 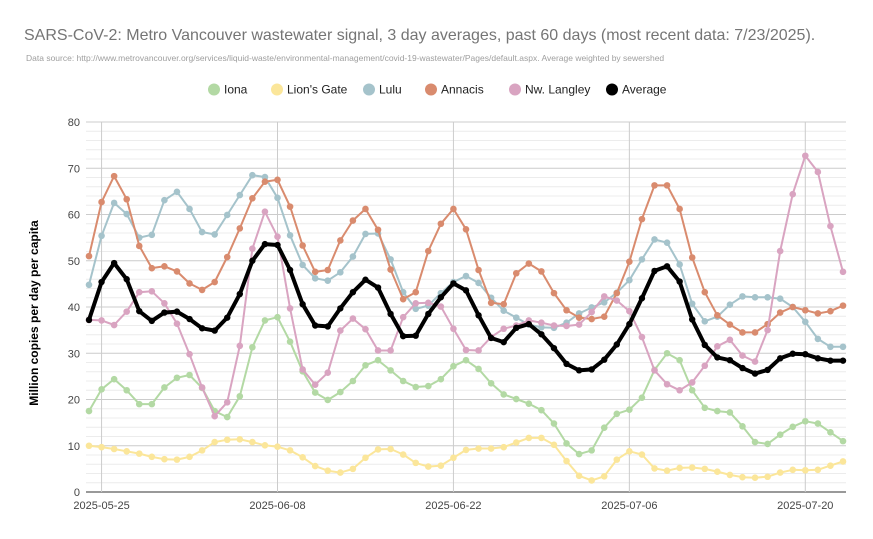 I want to click on legend-swatch, so click(x=369, y=89).